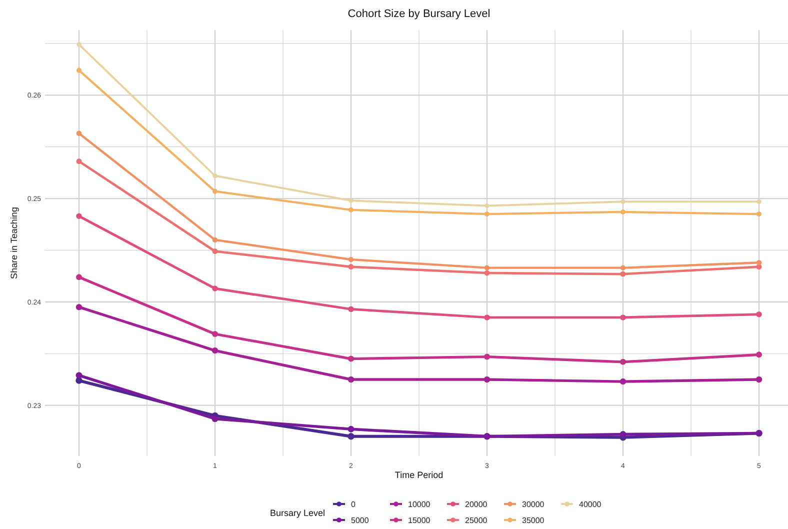 The image size is (788, 529). Describe the element at coordinates (419, 520) in the screenshot. I see `legend-label: 15000` at that location.